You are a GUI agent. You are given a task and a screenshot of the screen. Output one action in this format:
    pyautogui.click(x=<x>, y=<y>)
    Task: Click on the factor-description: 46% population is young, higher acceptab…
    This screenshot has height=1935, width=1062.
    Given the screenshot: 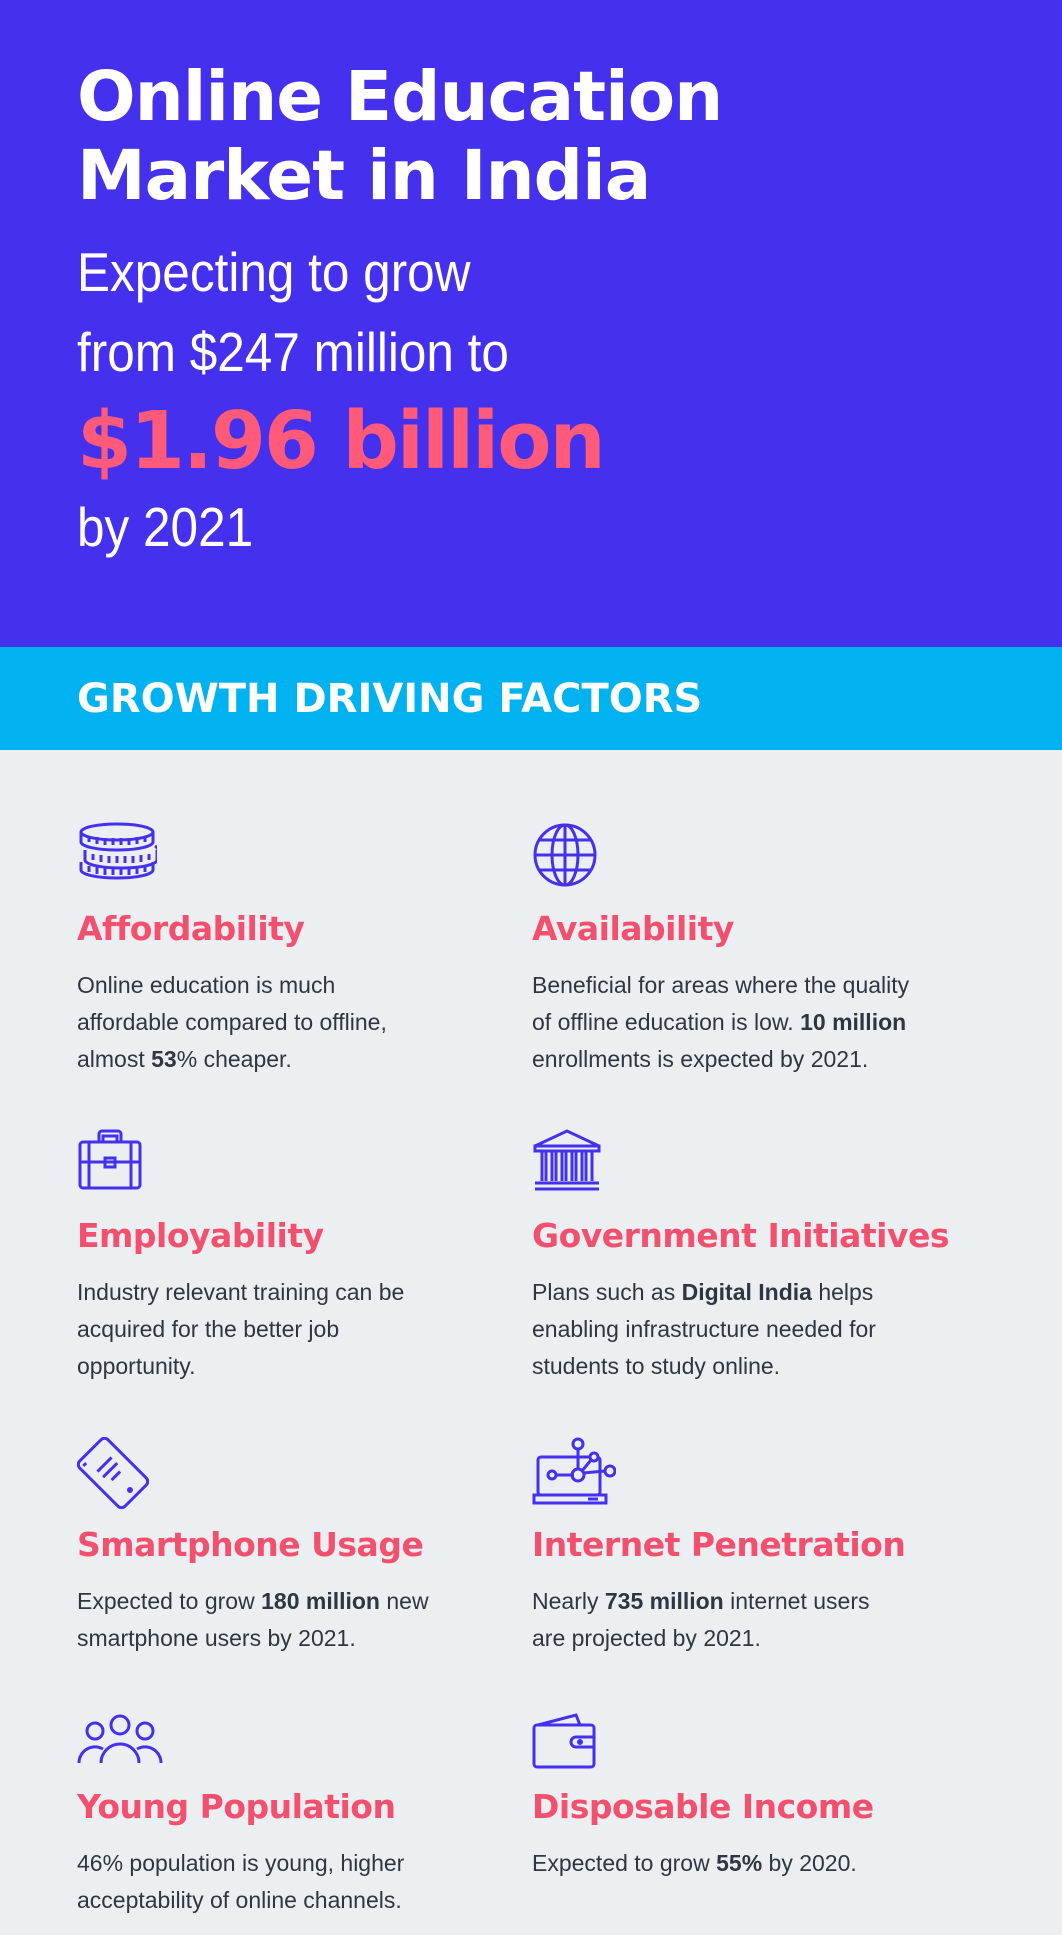 What is the action you would take?
    pyautogui.click(x=241, y=1881)
    